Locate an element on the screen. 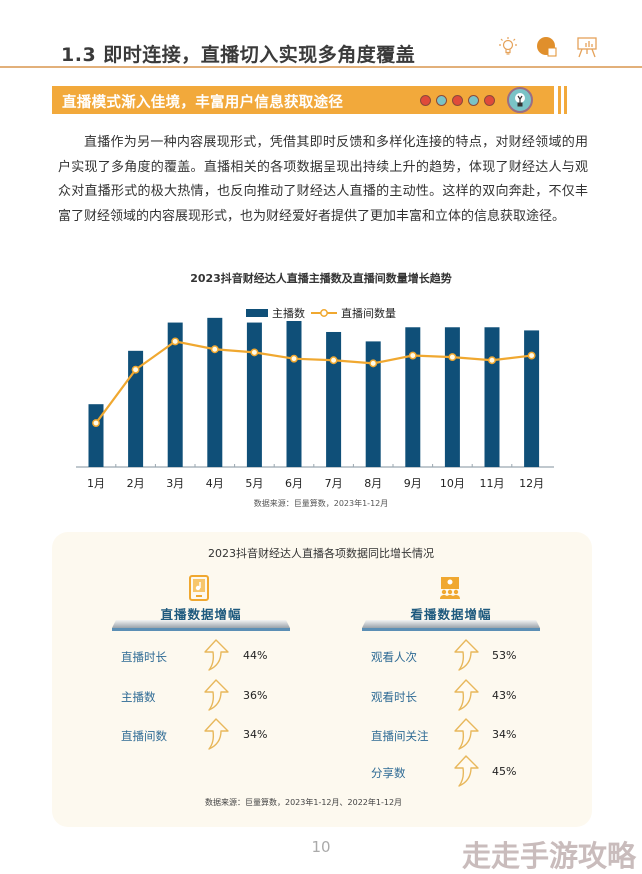 This screenshot has height=874, width=642. metric-label: 直播间关注 is located at coordinates (400, 736).